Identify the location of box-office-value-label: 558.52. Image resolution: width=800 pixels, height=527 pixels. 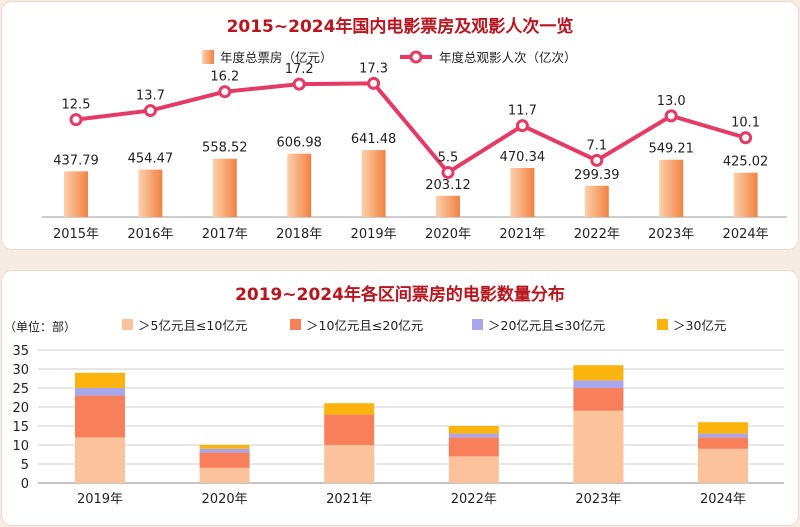
(225, 148).